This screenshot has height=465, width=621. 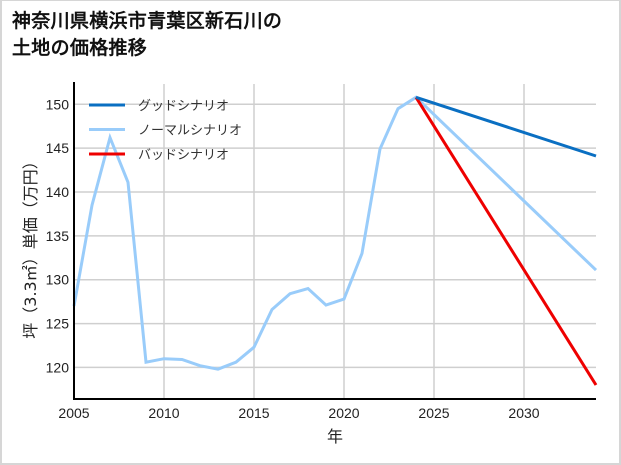 I want to click on y-tick-label: 125, so click(x=58, y=324).